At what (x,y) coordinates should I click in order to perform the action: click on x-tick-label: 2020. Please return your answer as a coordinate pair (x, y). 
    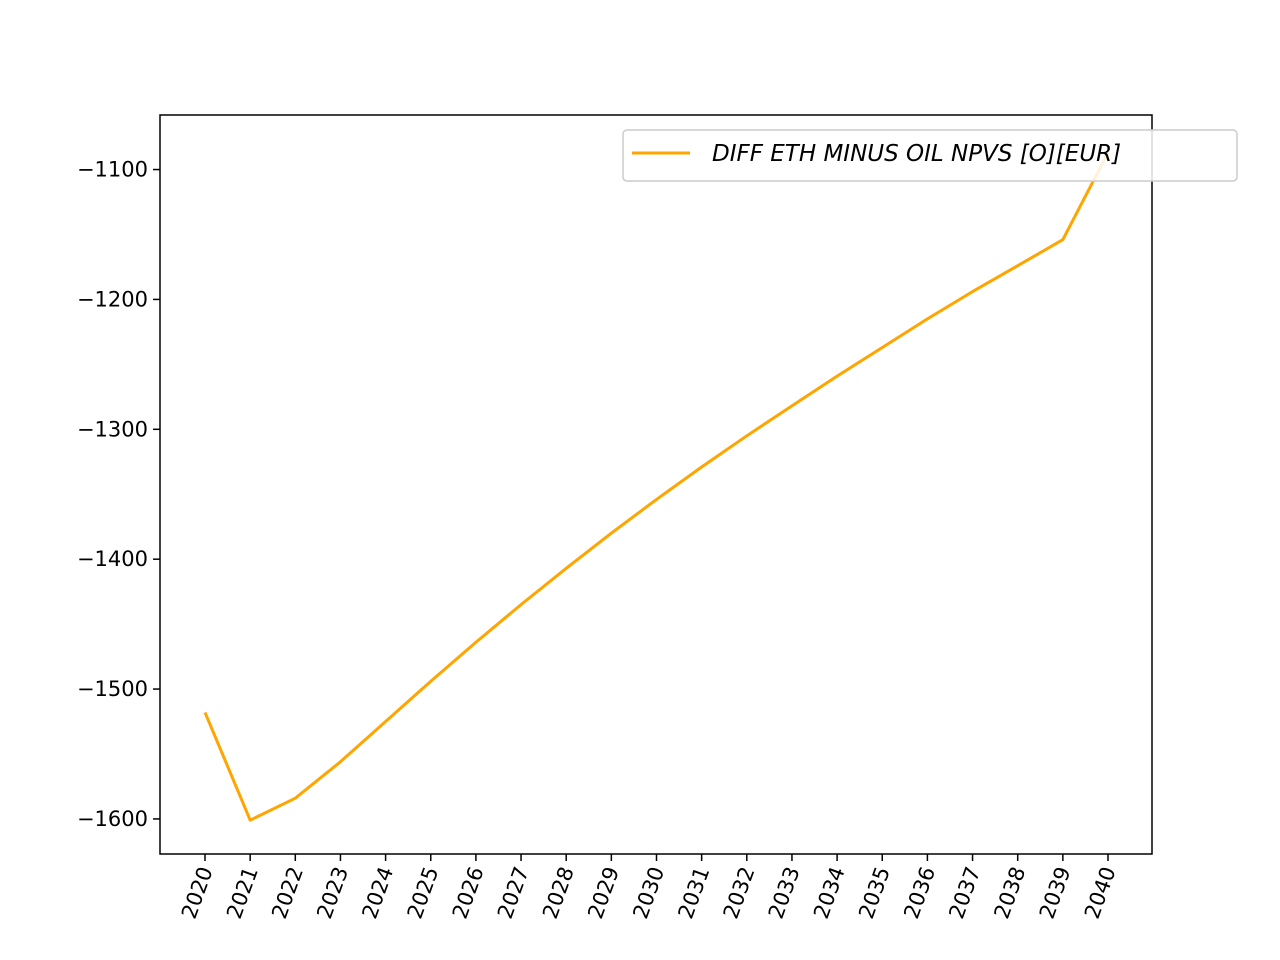
    Looking at the image, I should click on (197, 893).